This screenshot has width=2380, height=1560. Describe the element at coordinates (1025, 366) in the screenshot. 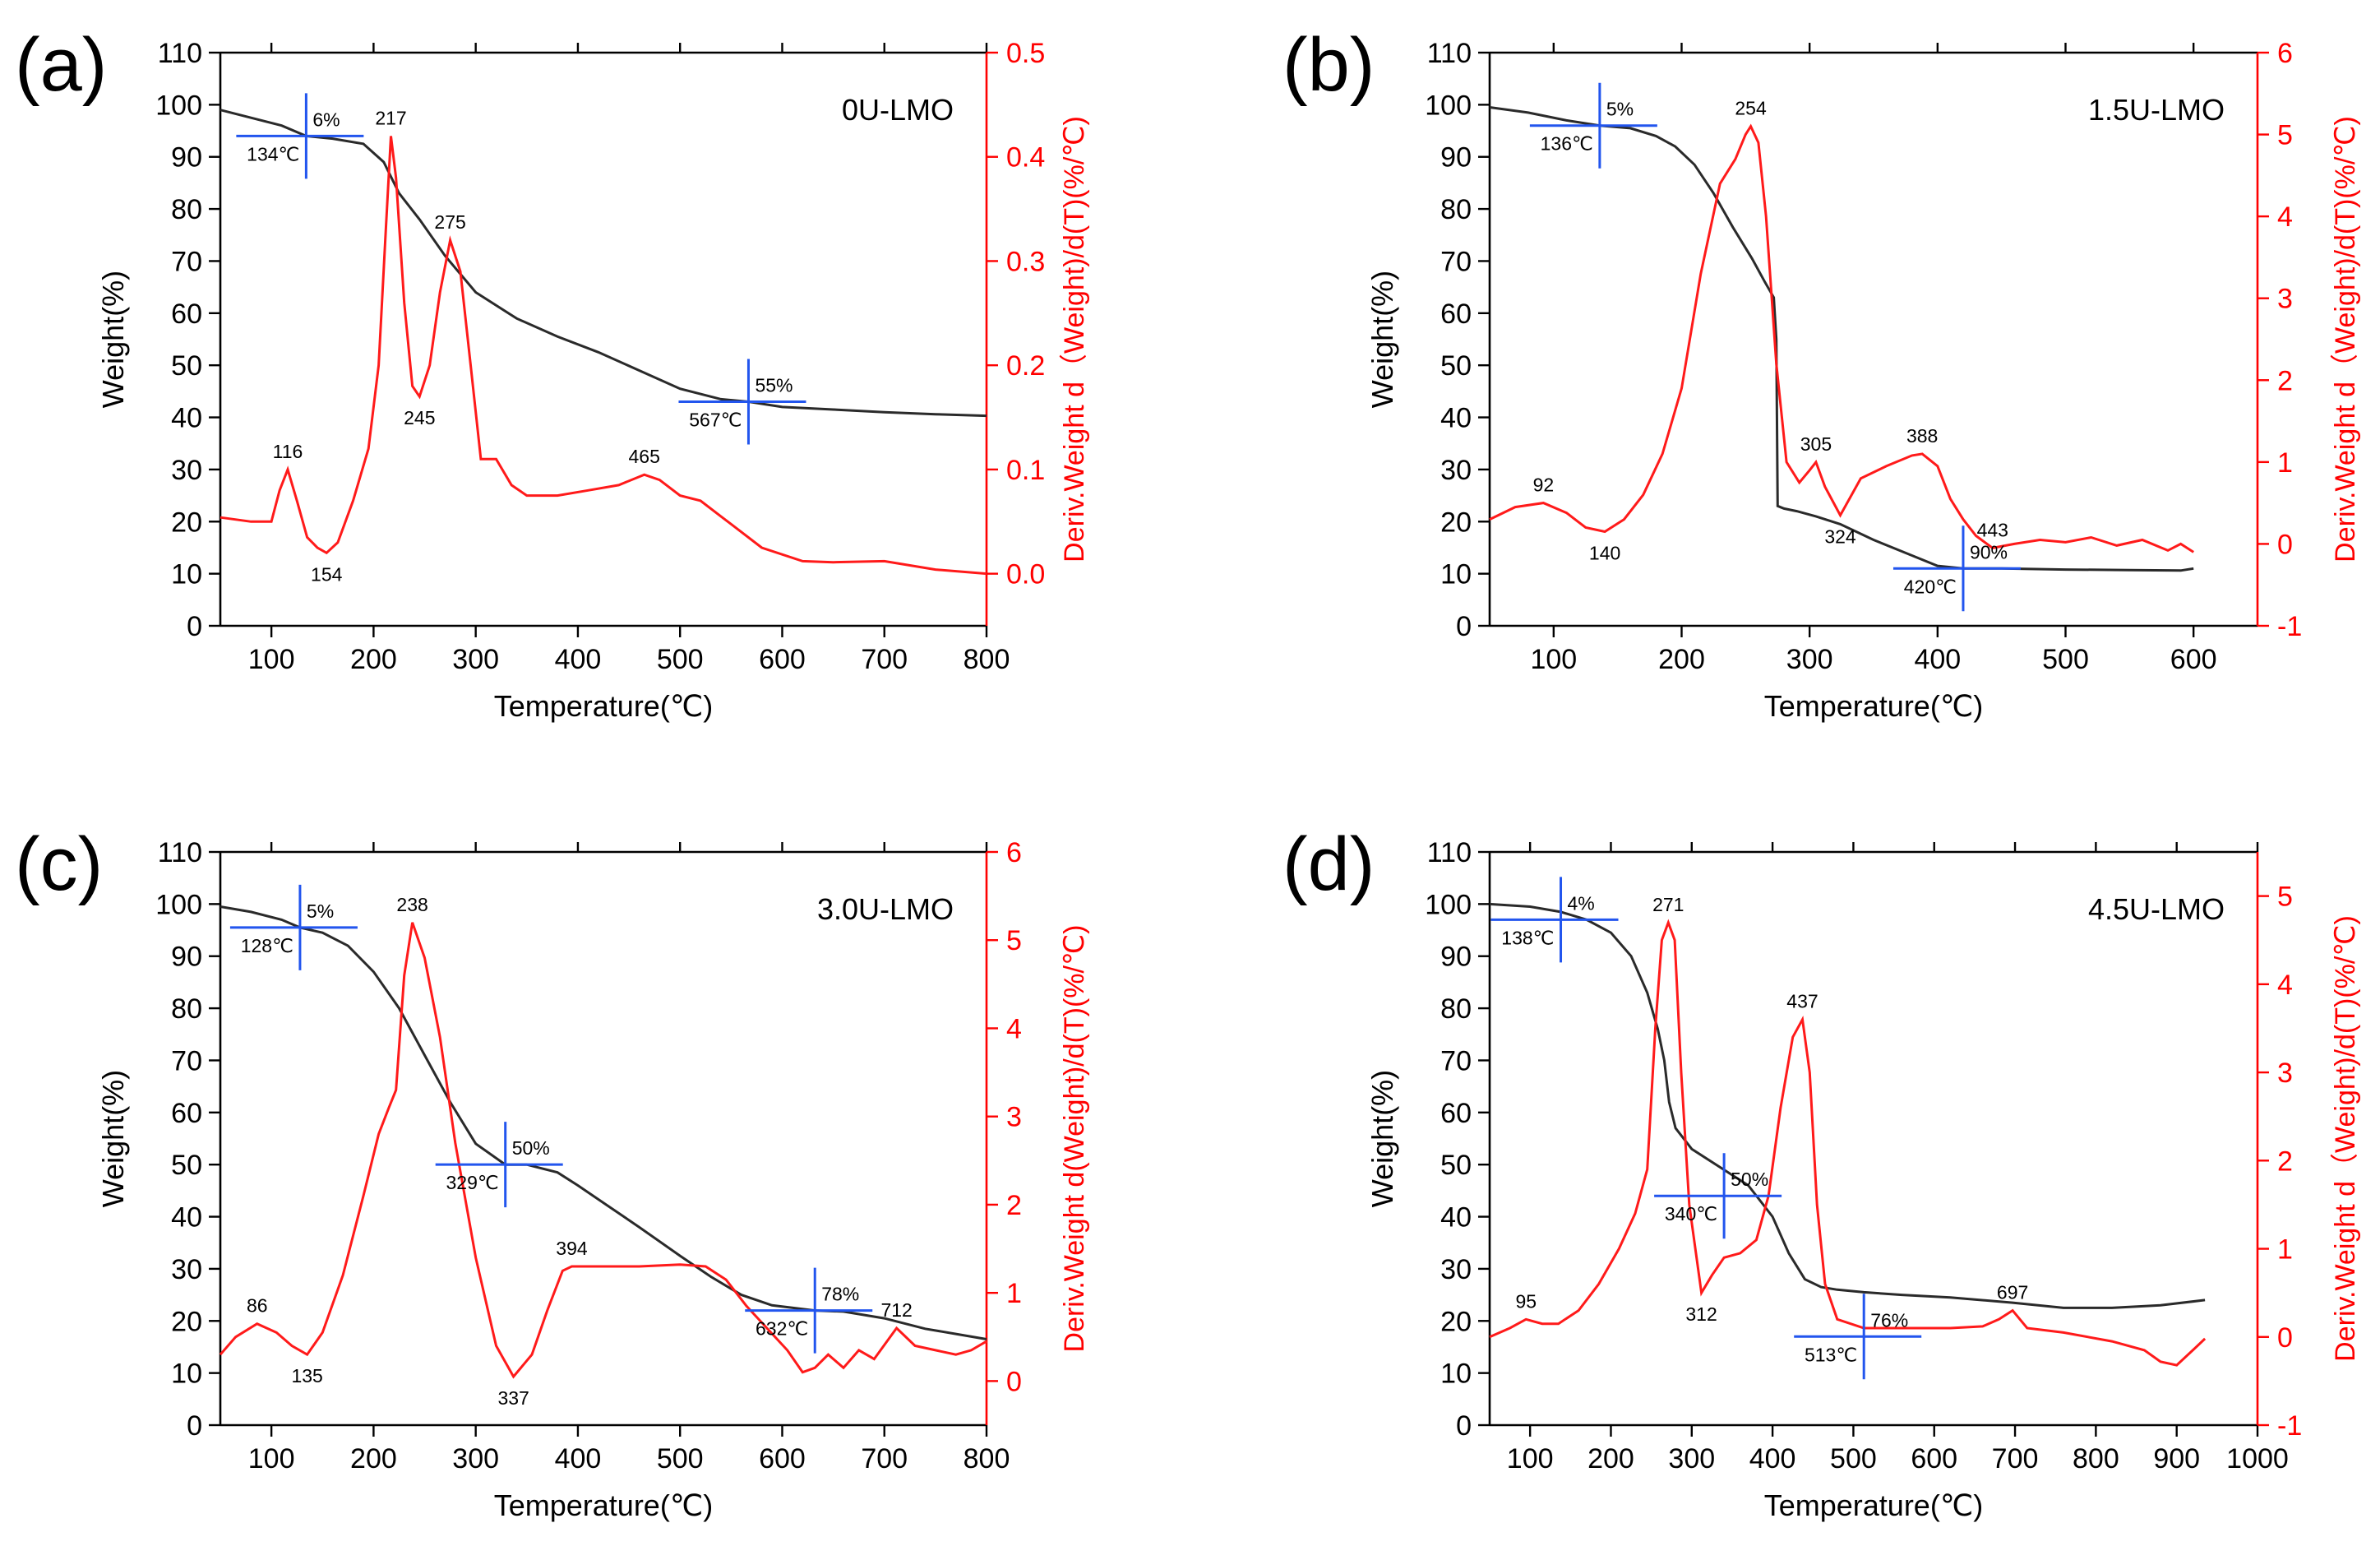

I see `y2-tick-label: 0.2` at that location.